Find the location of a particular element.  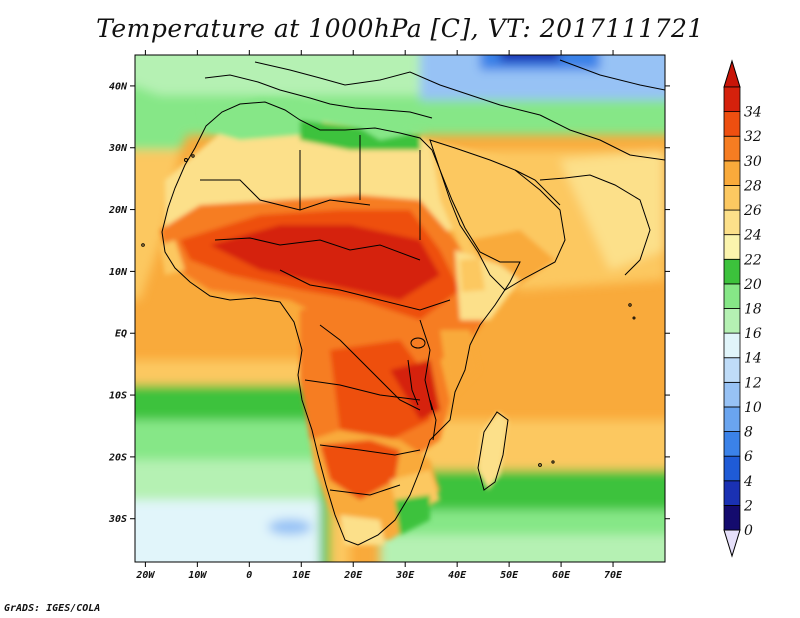

lon-tick-label: 20W is located at coordinates (145, 575).